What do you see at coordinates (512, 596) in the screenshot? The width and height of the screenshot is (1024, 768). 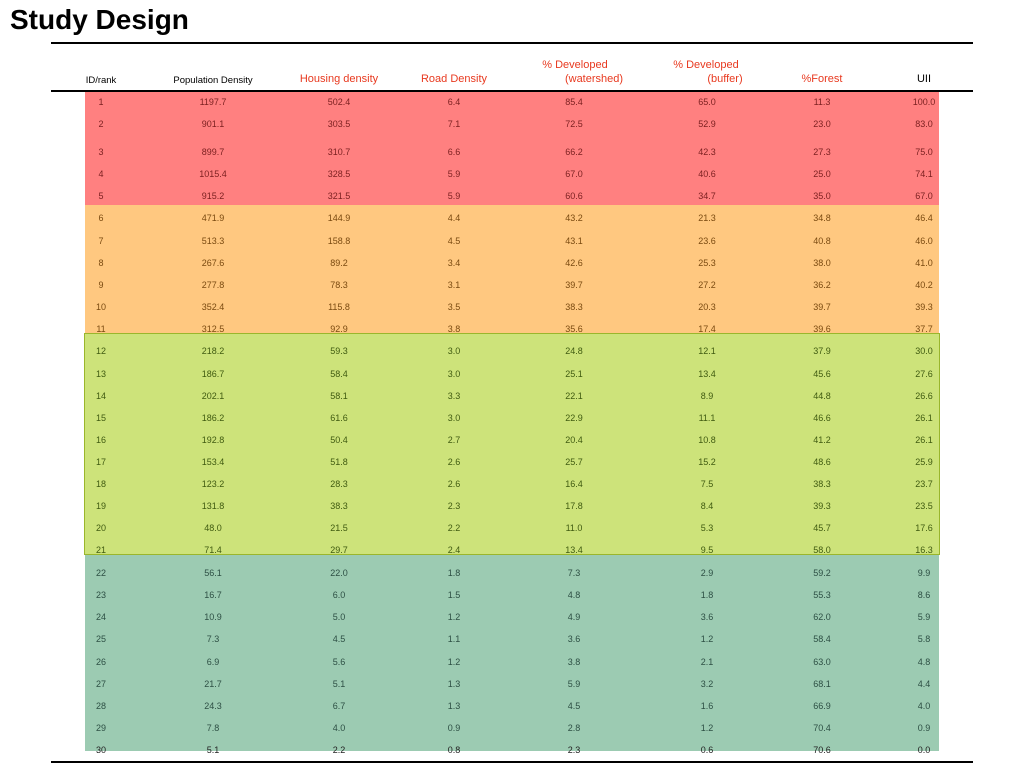 I see `table-row: 23 16.7 6.0 1.5 4.8 1.8 55.3 8.6` at bounding box center [512, 596].